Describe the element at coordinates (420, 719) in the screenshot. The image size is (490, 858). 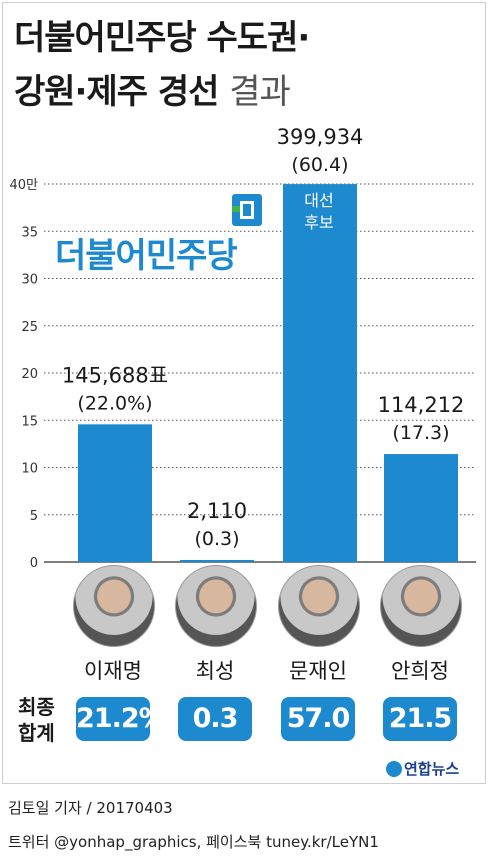
I see `final-total-4: 21.5` at that location.